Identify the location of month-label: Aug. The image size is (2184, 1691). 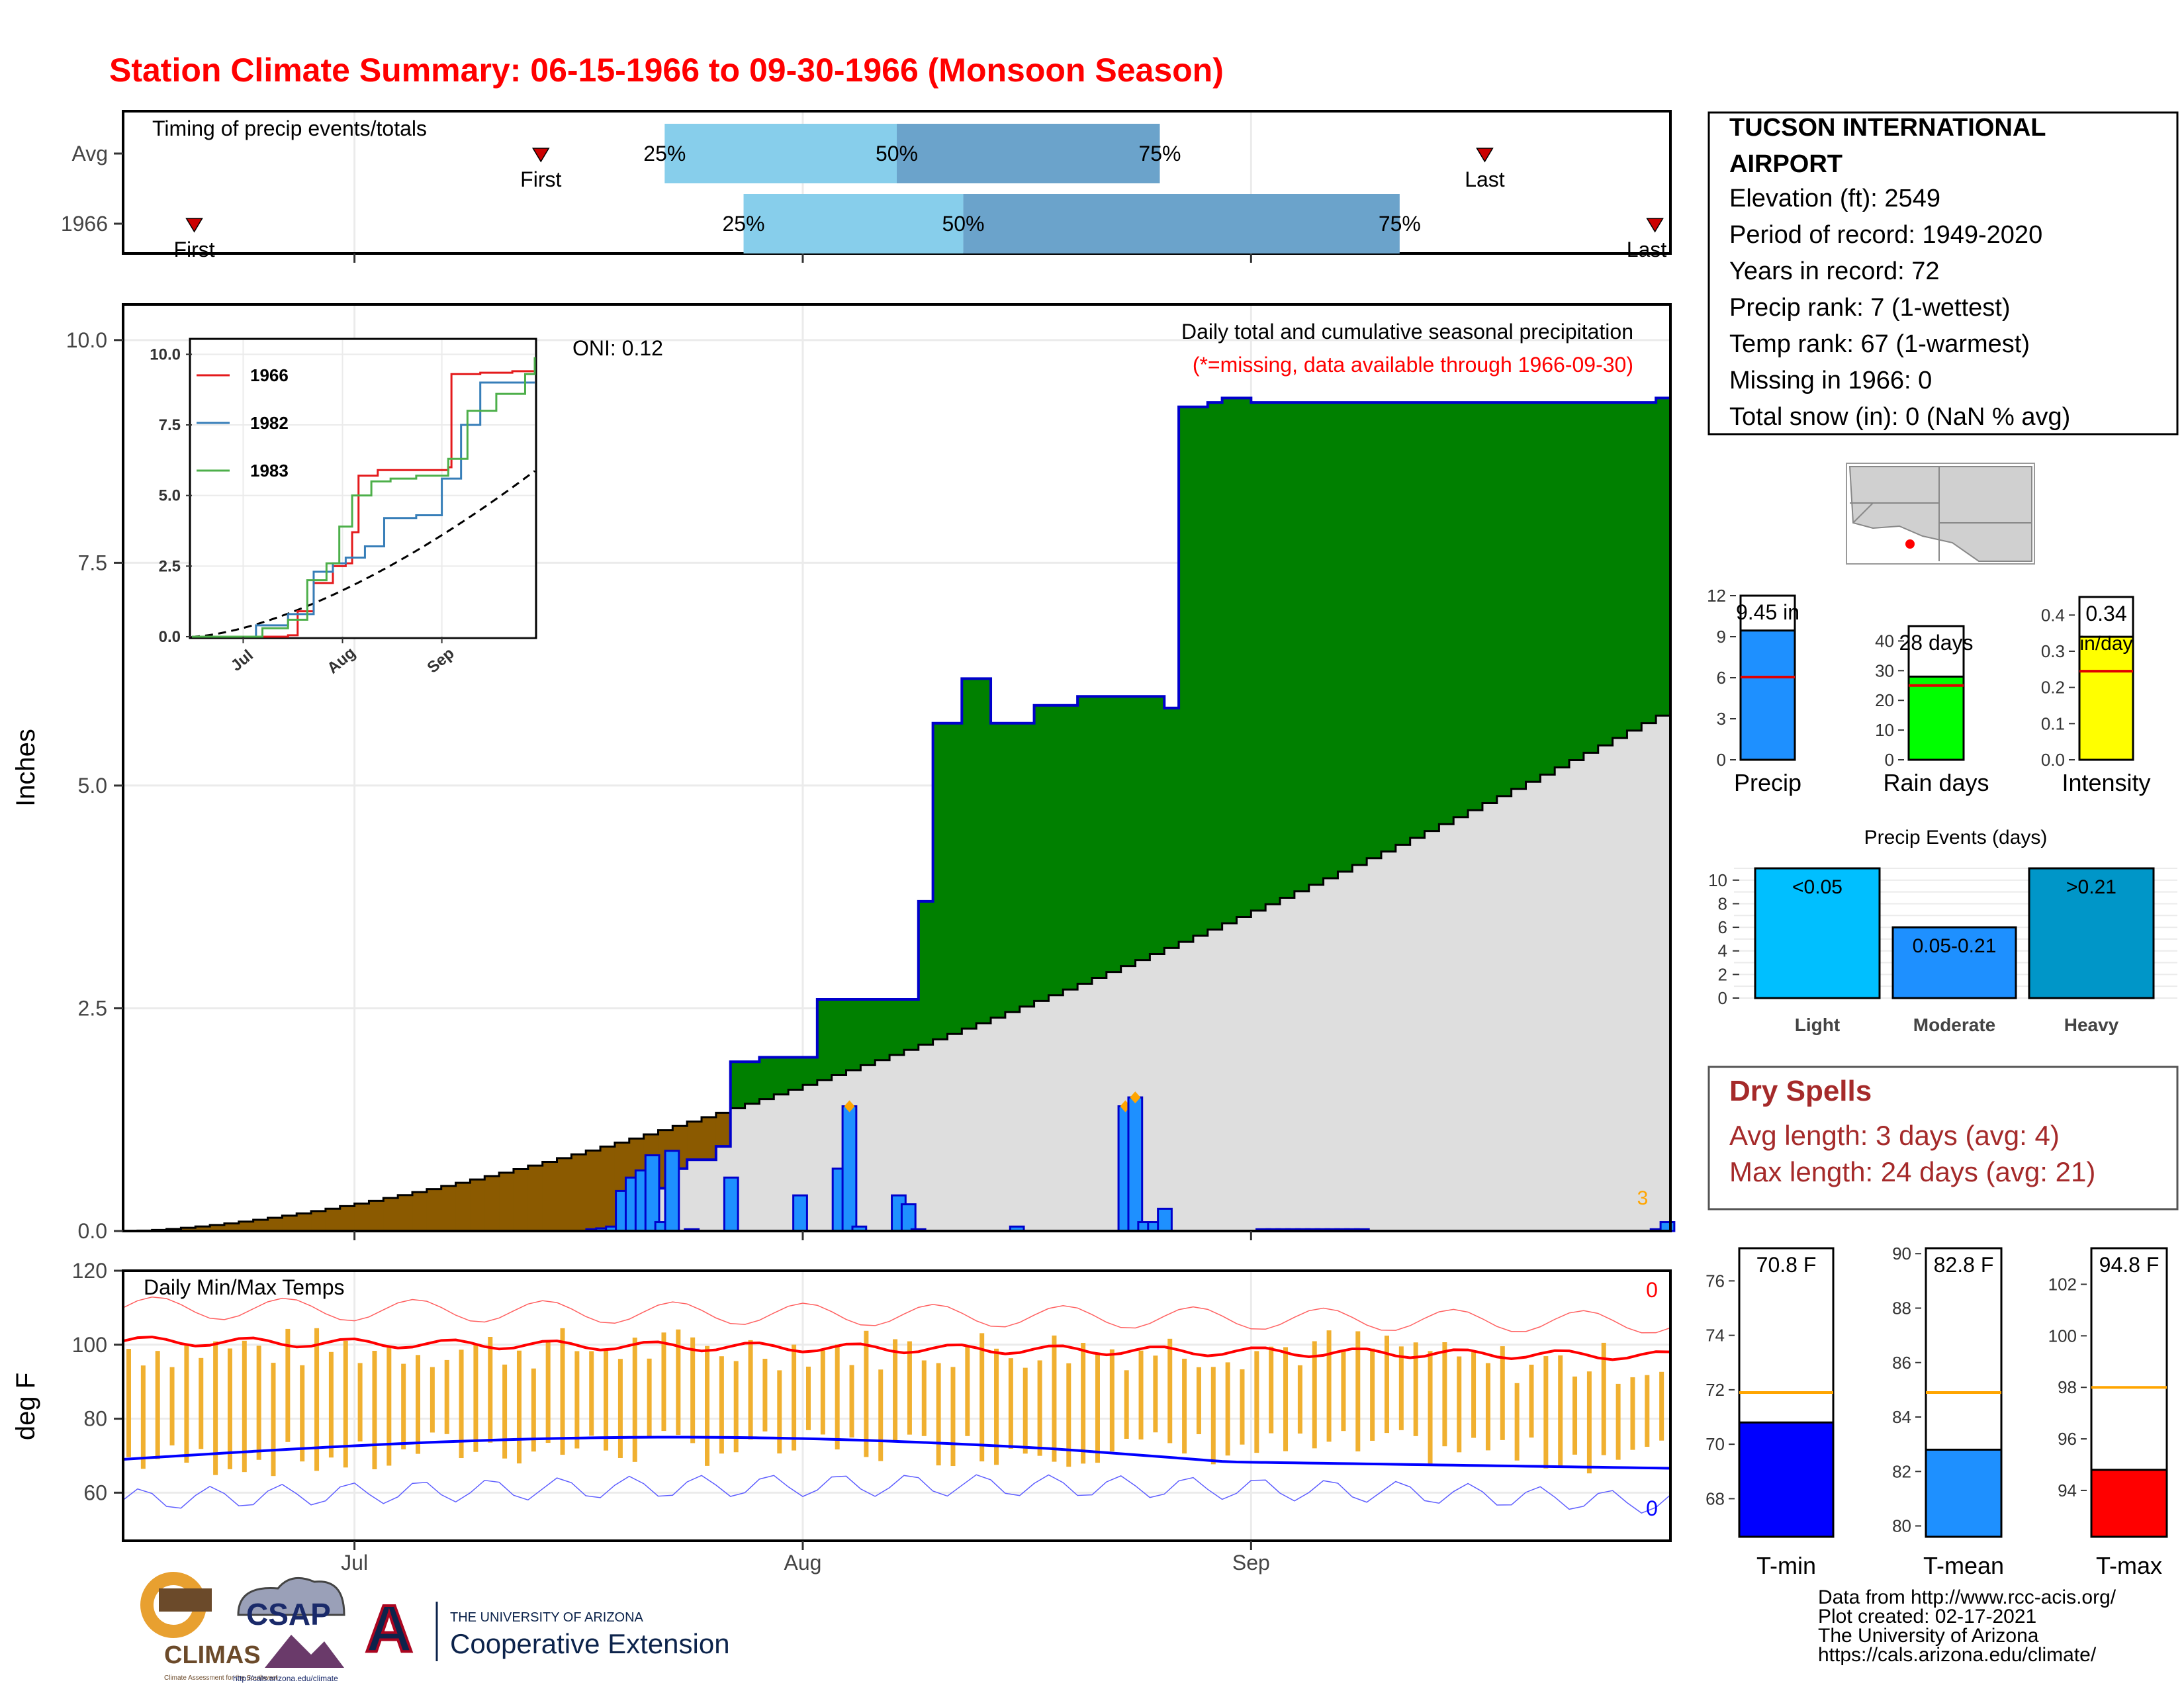
(803, 1563).